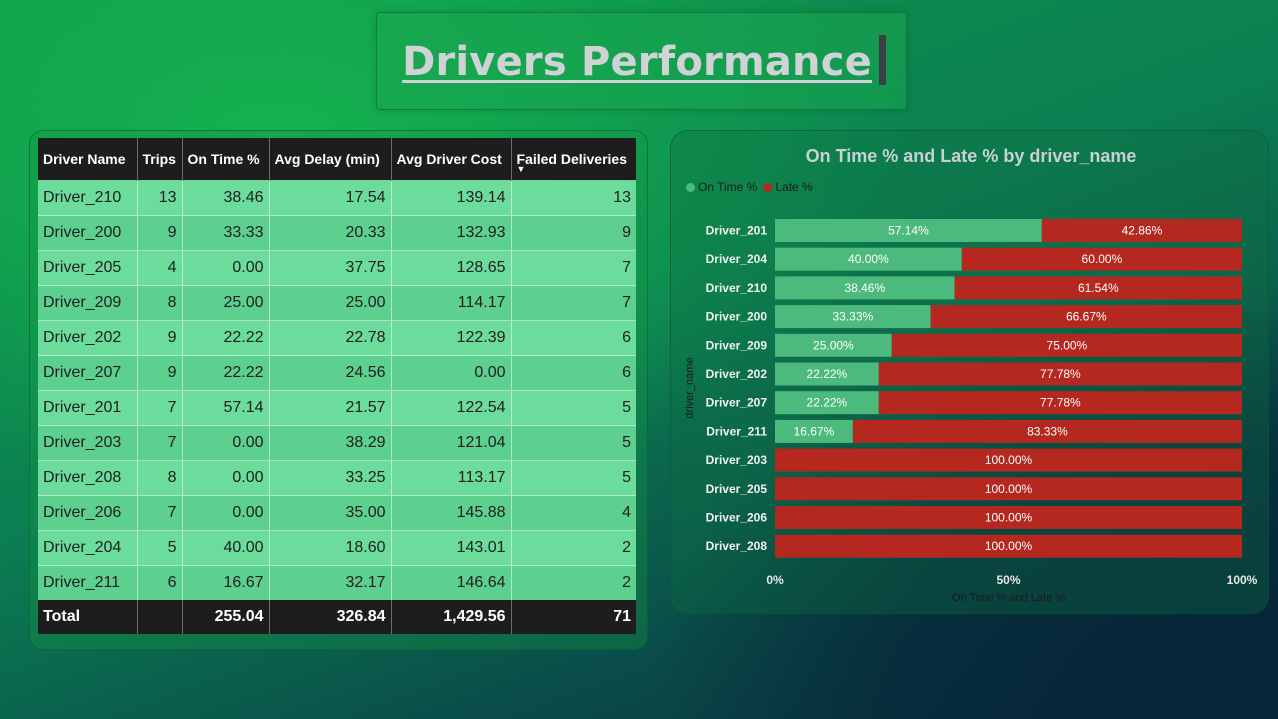 This screenshot has height=719, width=1278. Describe the element at coordinates (737, 259) in the screenshot. I see `y-axis-label: Driver_204` at that location.